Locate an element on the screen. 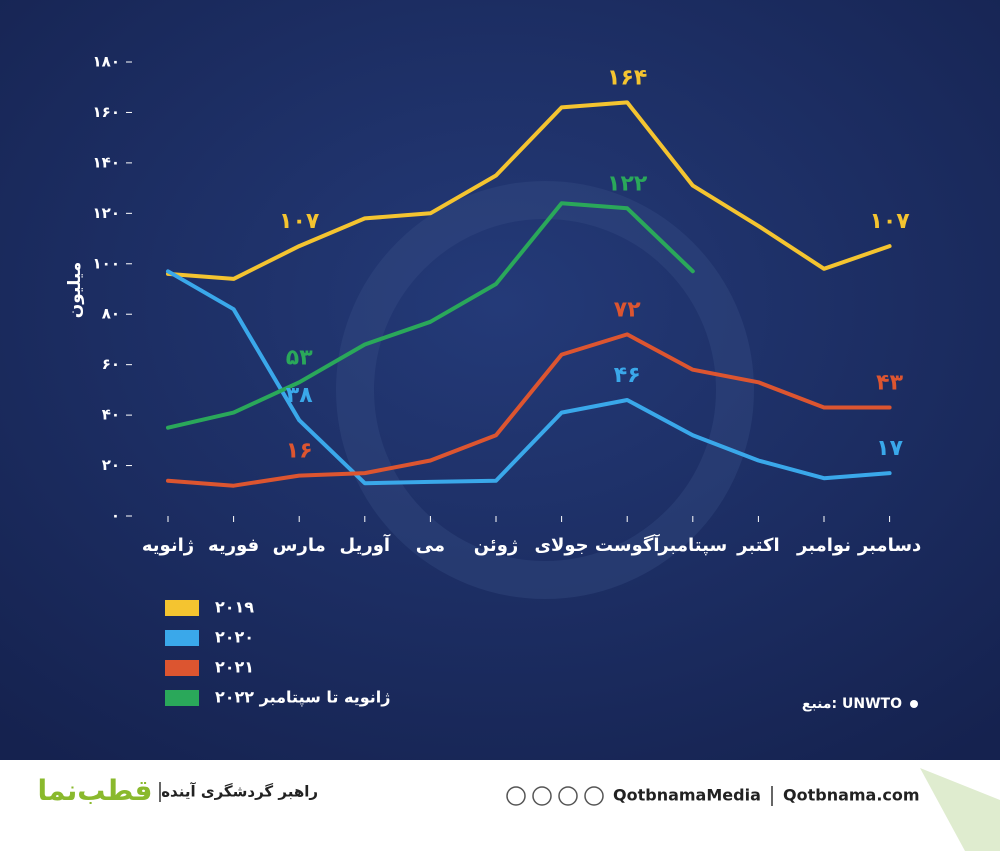 The height and width of the screenshot is (851, 1000). brand-logo: قطب‌نما is located at coordinates (94, 790).